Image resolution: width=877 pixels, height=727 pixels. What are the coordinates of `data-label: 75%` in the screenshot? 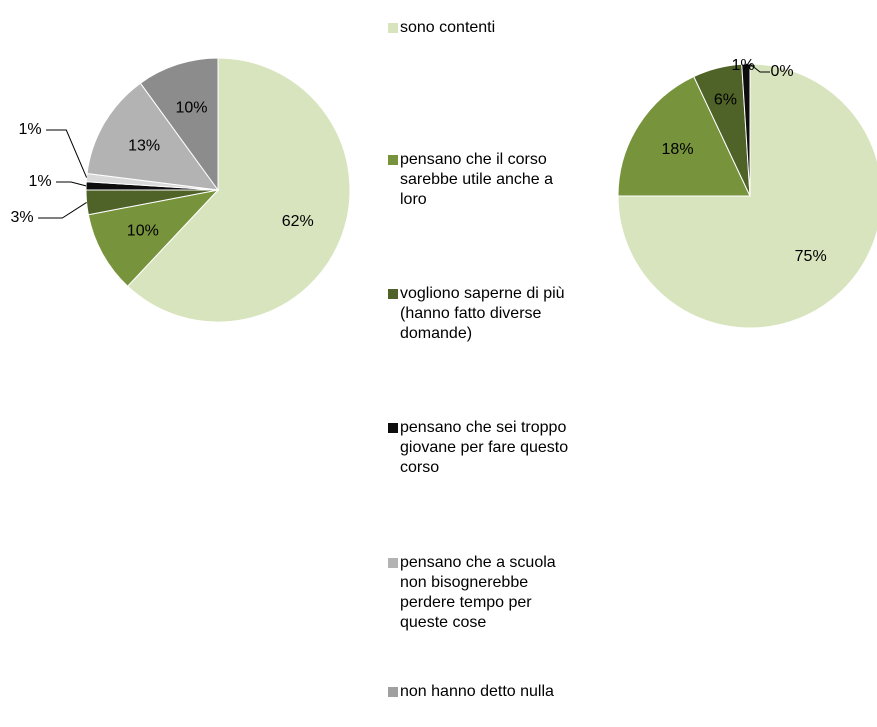 It's located at (811, 256).